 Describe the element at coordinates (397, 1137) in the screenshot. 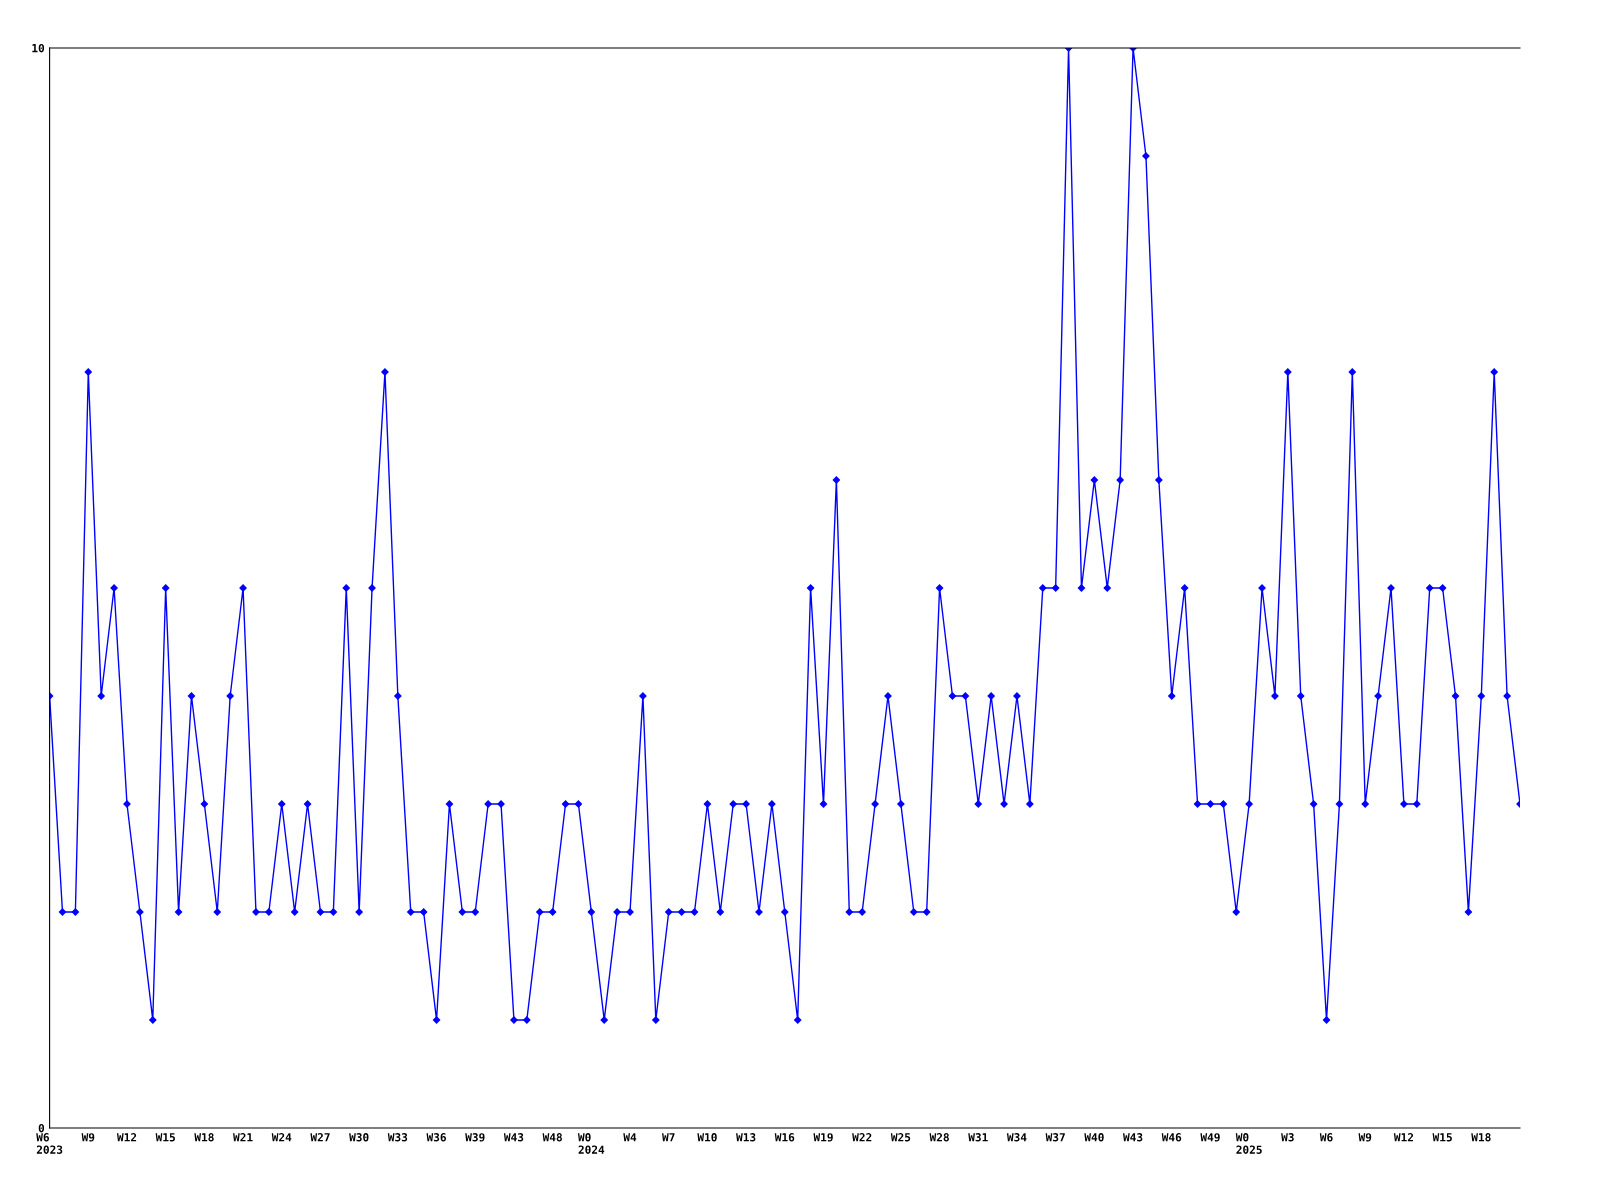

I see `x-tick-label: W33` at that location.